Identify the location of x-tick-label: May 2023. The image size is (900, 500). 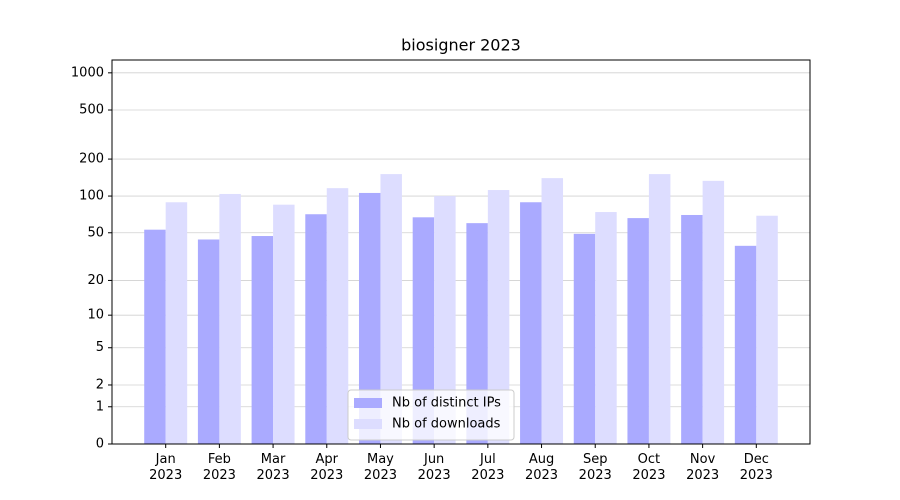
(380, 467).